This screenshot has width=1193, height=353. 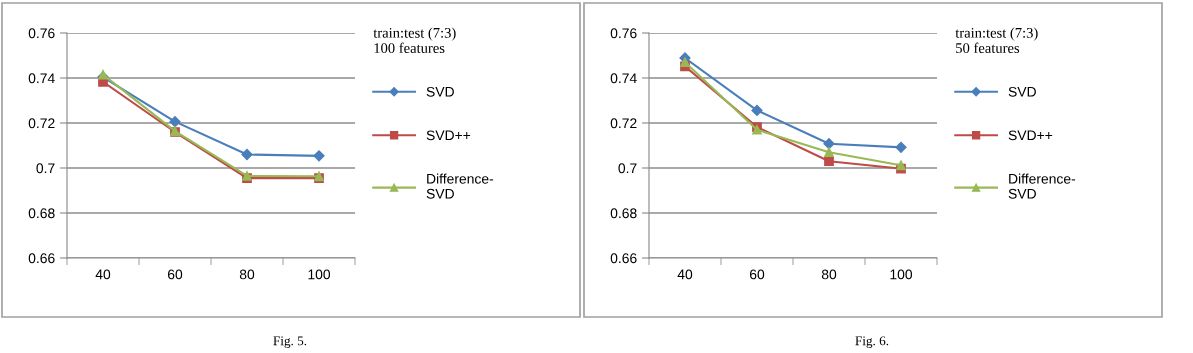 I want to click on caption: Fig. 6., so click(x=872, y=342).